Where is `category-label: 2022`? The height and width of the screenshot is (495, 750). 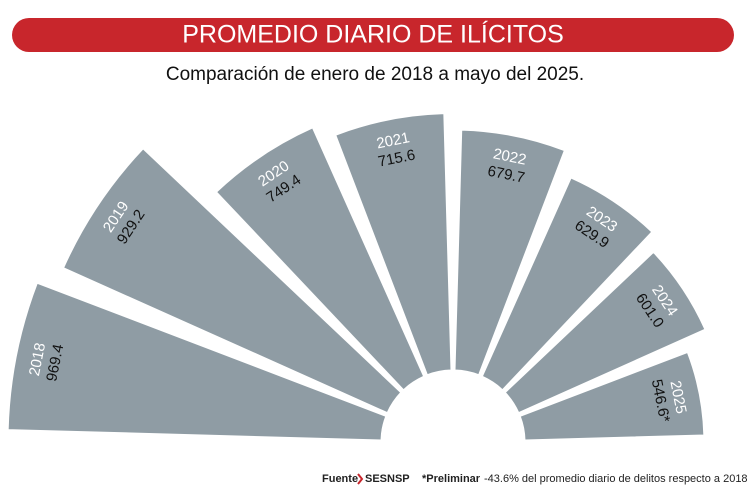 category-label: 2022 is located at coordinates (510, 156).